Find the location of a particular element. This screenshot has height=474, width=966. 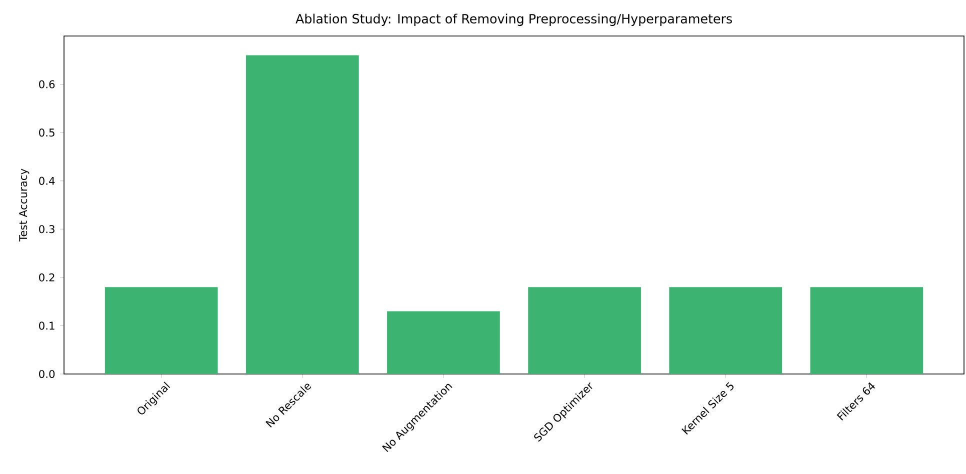

y-tick-label: 0.0 is located at coordinates (47, 374).